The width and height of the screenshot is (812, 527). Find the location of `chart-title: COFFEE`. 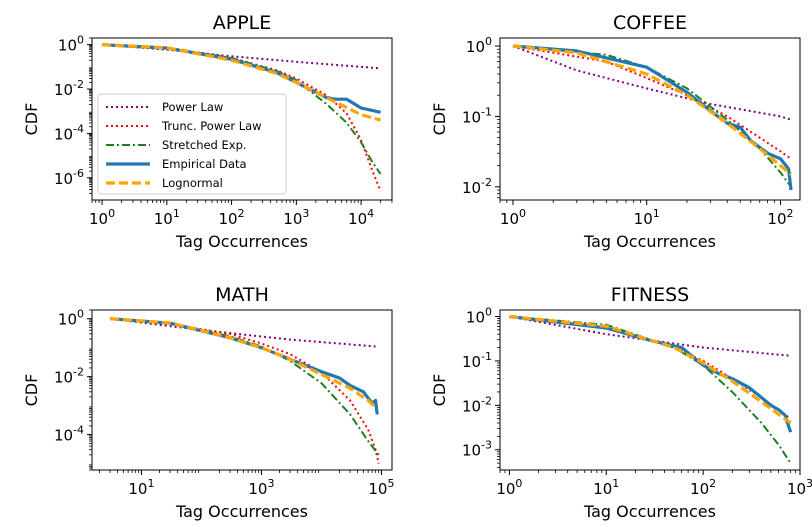

chart-title: COFFEE is located at coordinates (650, 23).